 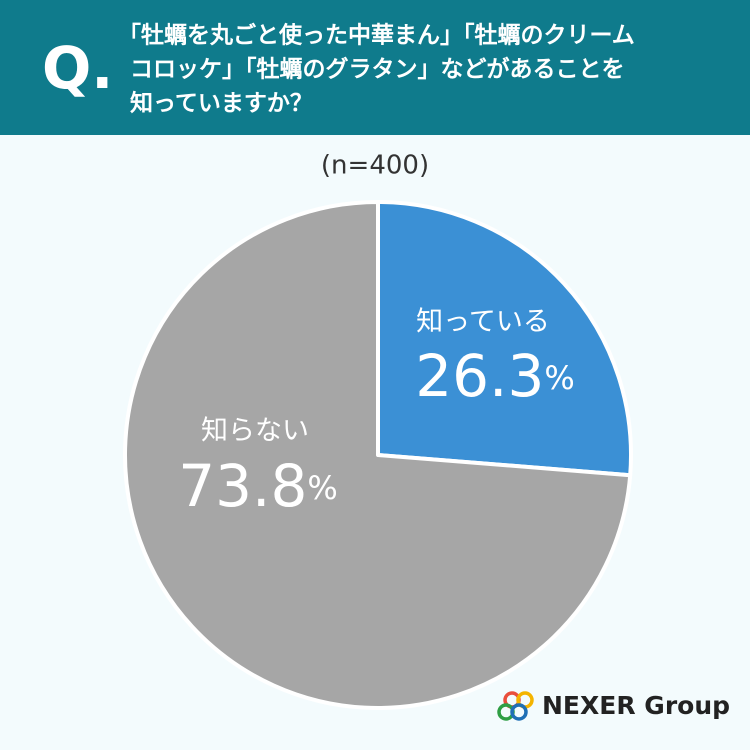 I want to click on question-line: 「牡蠣を丸ごと使った中華まん」「牡蠣のクリーム, so click(x=376, y=35).